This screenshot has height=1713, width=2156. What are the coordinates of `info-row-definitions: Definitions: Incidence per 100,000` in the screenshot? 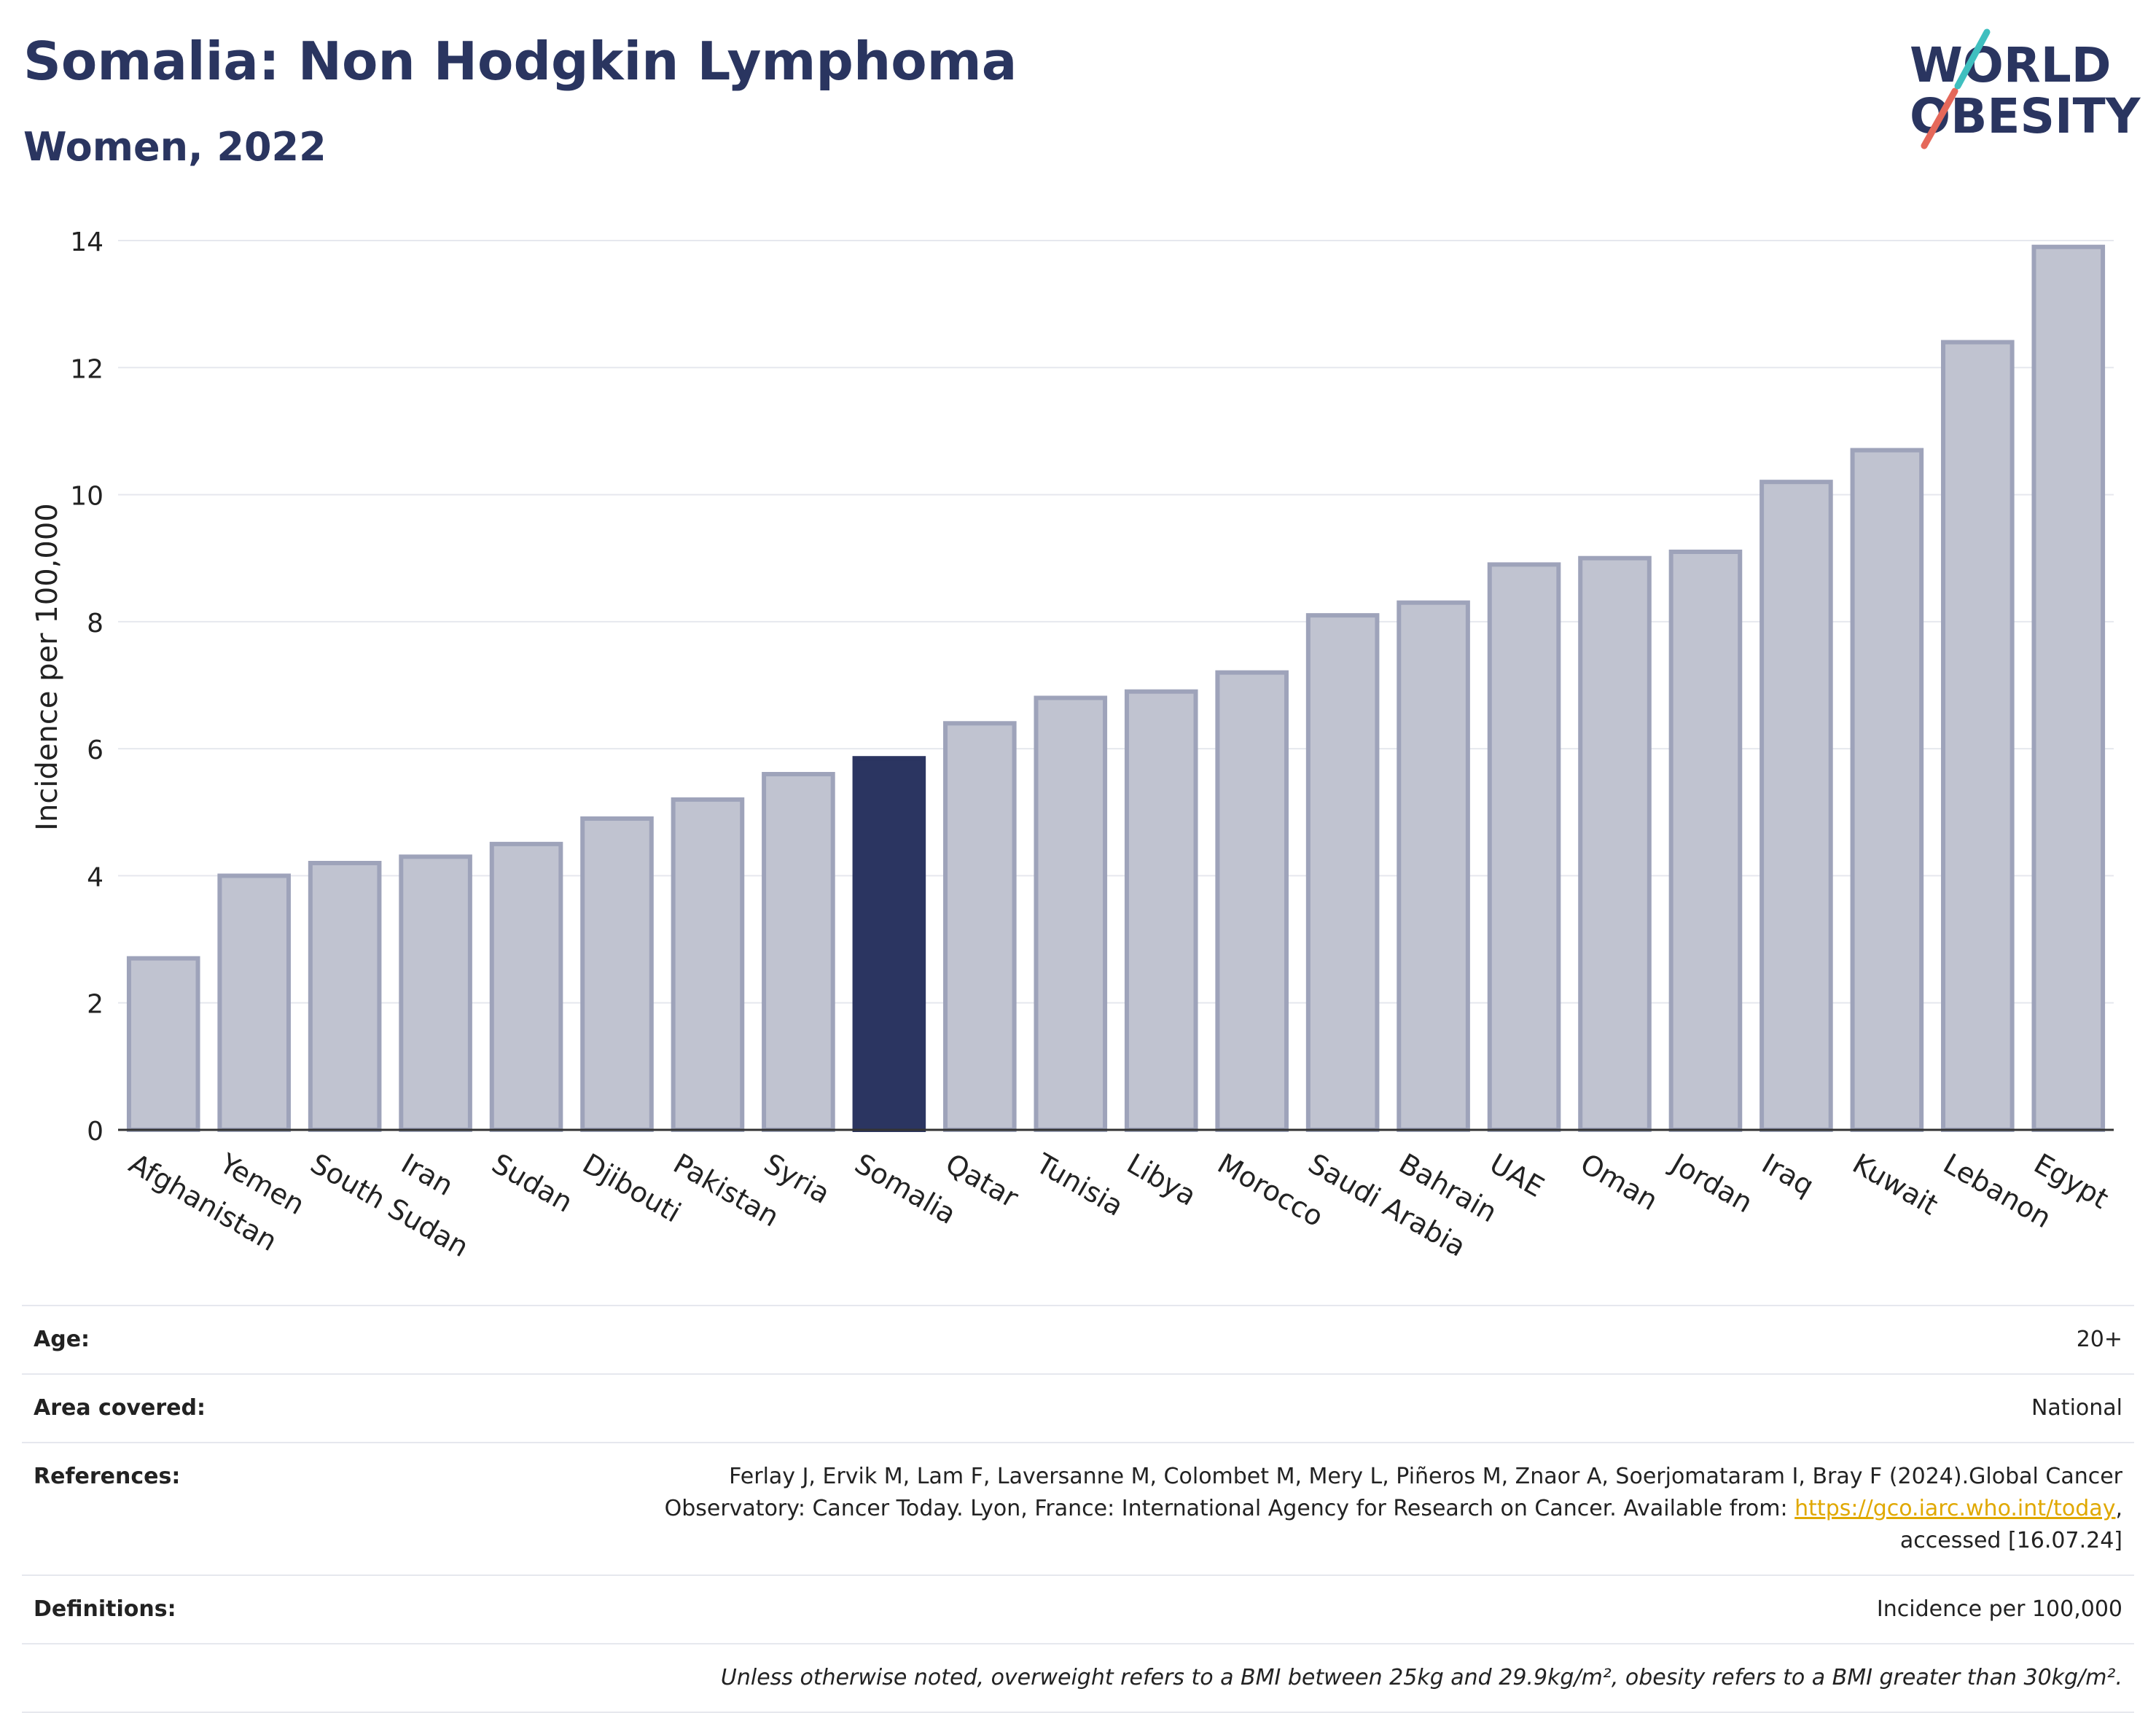 It's located at (1078, 1609).